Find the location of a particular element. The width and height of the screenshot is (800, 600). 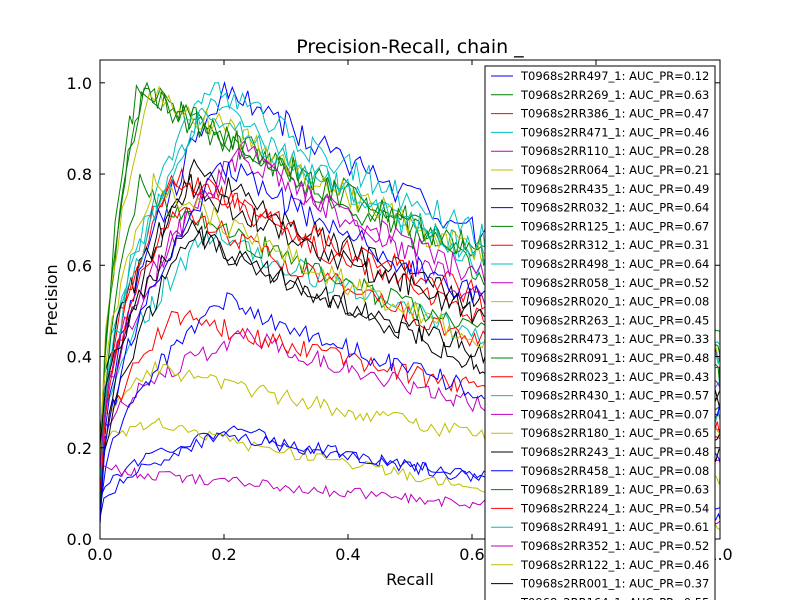

legend-entry: T0968s2RR430_1: AUC_PR=0.57 is located at coordinates (614, 396).